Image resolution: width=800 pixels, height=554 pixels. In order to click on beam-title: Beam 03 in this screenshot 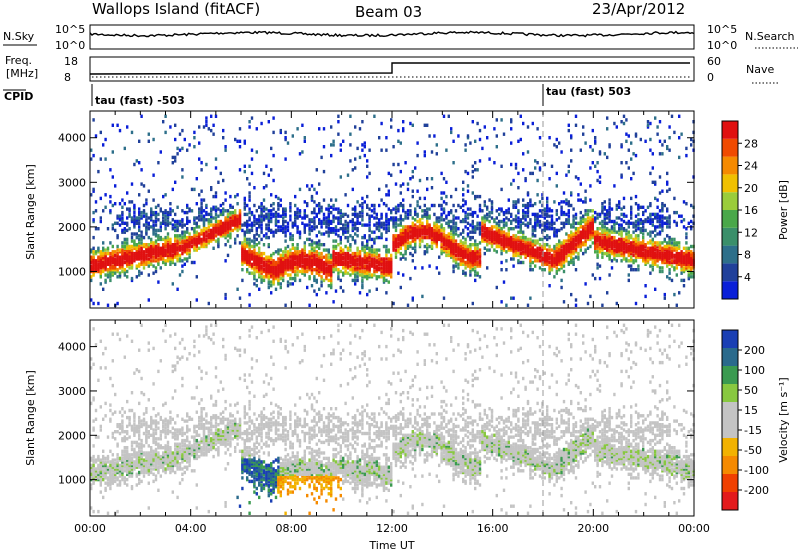, I will do `click(388, 12)`.